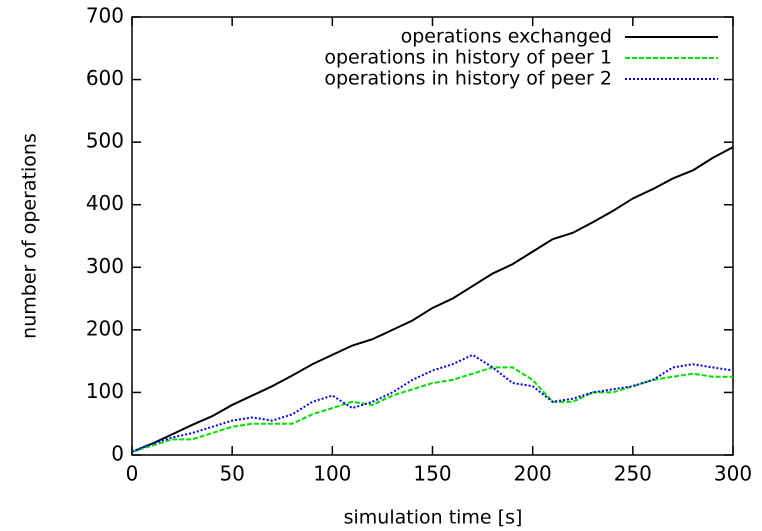  I want to click on x-tick-label: 300, so click(733, 474).